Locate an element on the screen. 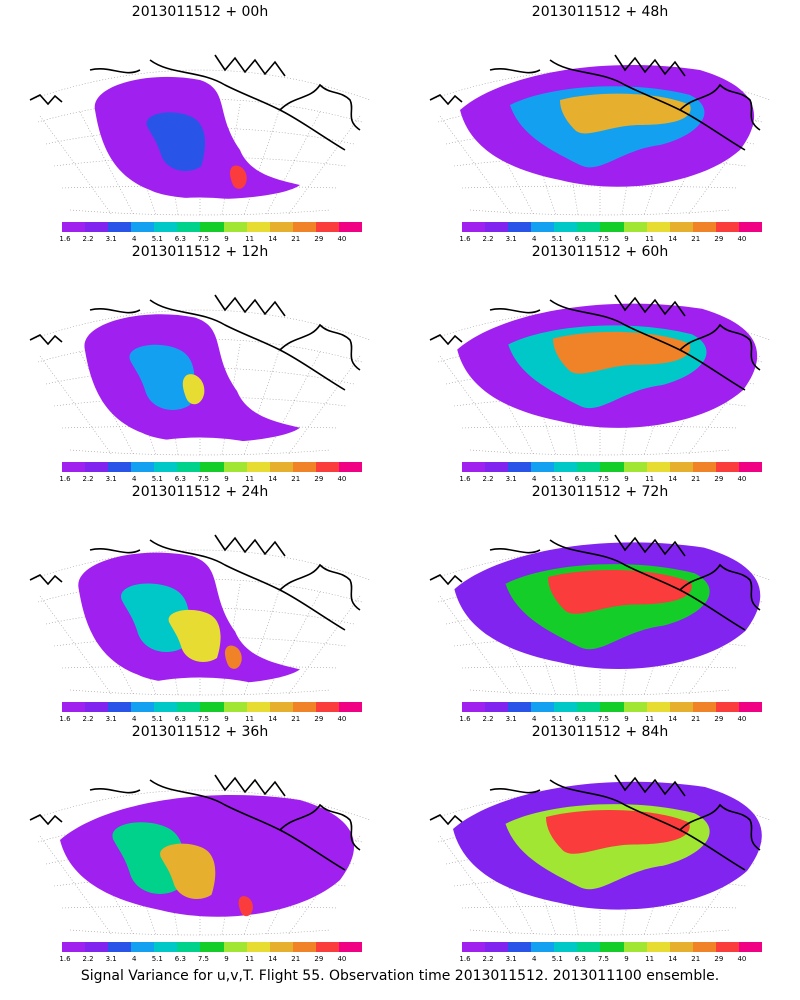  variance-field is located at coordinates (607, 845).